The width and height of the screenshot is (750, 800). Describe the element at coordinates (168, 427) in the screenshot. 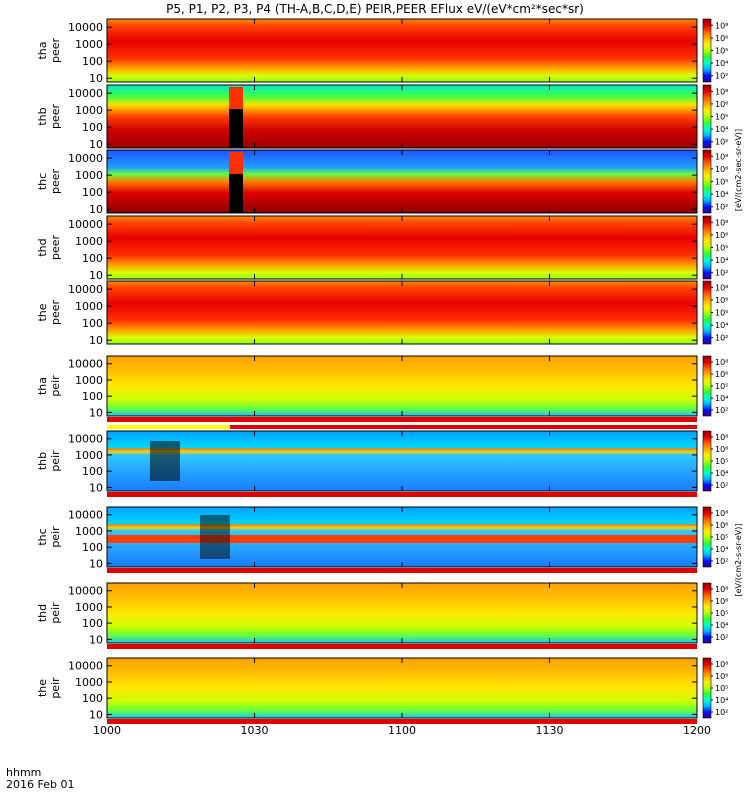

I see `panel-top-band-start` at that location.